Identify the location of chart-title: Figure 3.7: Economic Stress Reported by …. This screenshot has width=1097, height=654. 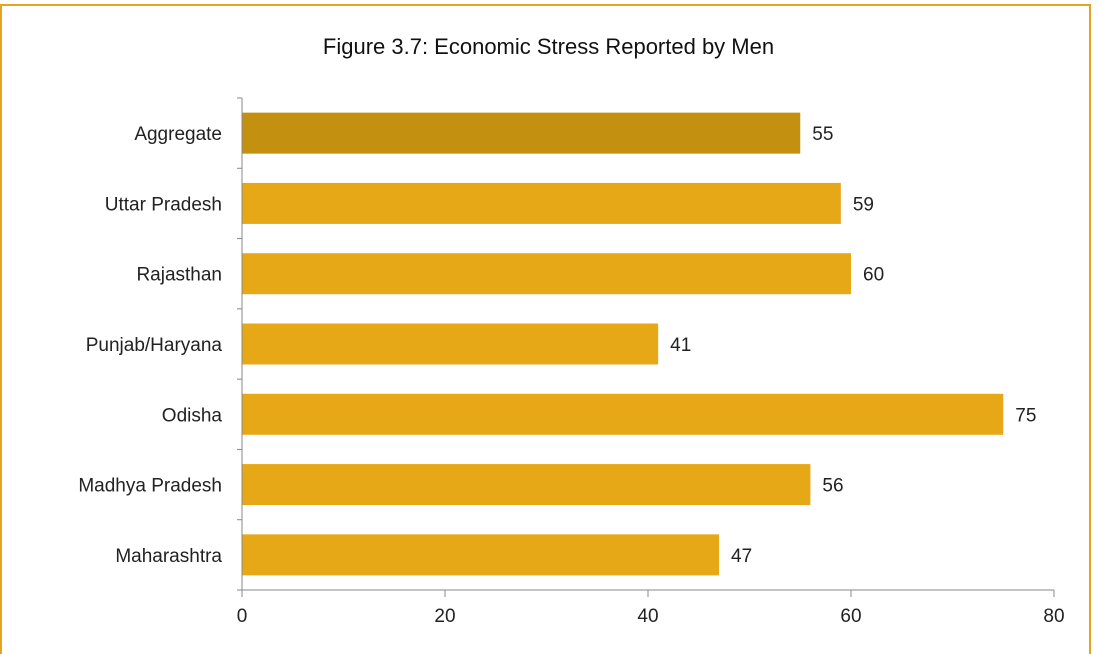
(548, 46).